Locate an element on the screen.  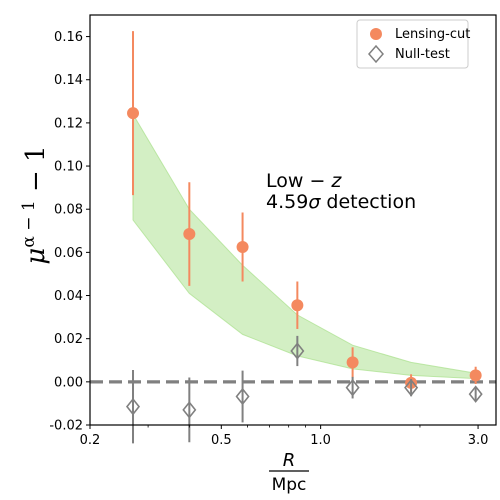
x-tick-label: 3.0 is located at coordinates (478, 440).